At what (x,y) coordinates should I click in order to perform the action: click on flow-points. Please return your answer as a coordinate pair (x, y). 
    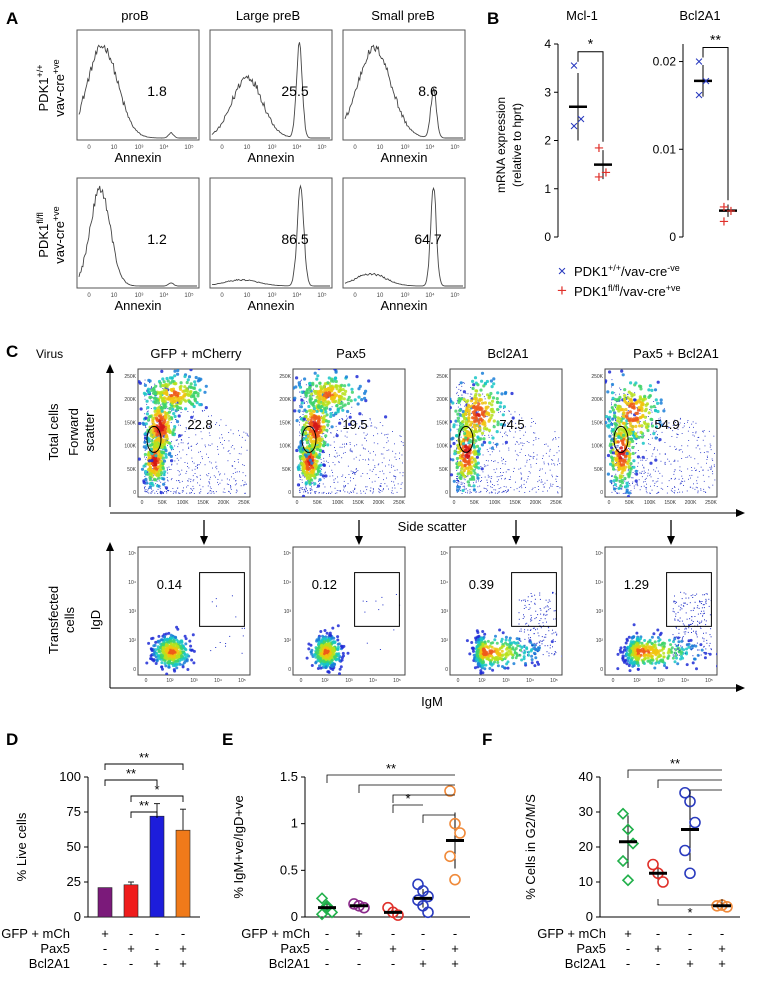
    Looking at the image, I should click on (348, 433).